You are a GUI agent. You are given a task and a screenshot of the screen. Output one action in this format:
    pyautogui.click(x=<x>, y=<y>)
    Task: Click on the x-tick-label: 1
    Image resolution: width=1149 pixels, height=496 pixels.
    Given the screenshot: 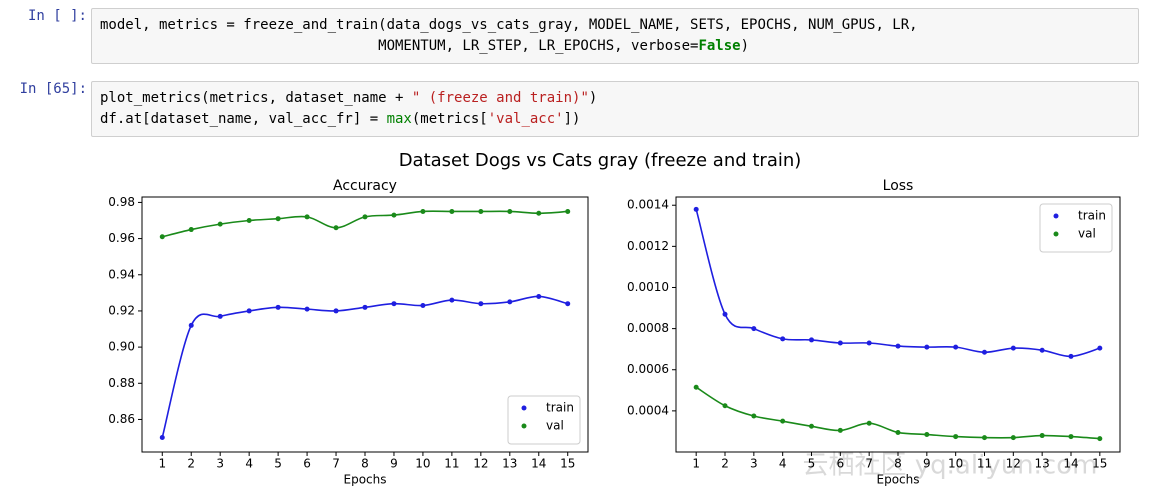 What is the action you would take?
    pyautogui.click(x=696, y=464)
    